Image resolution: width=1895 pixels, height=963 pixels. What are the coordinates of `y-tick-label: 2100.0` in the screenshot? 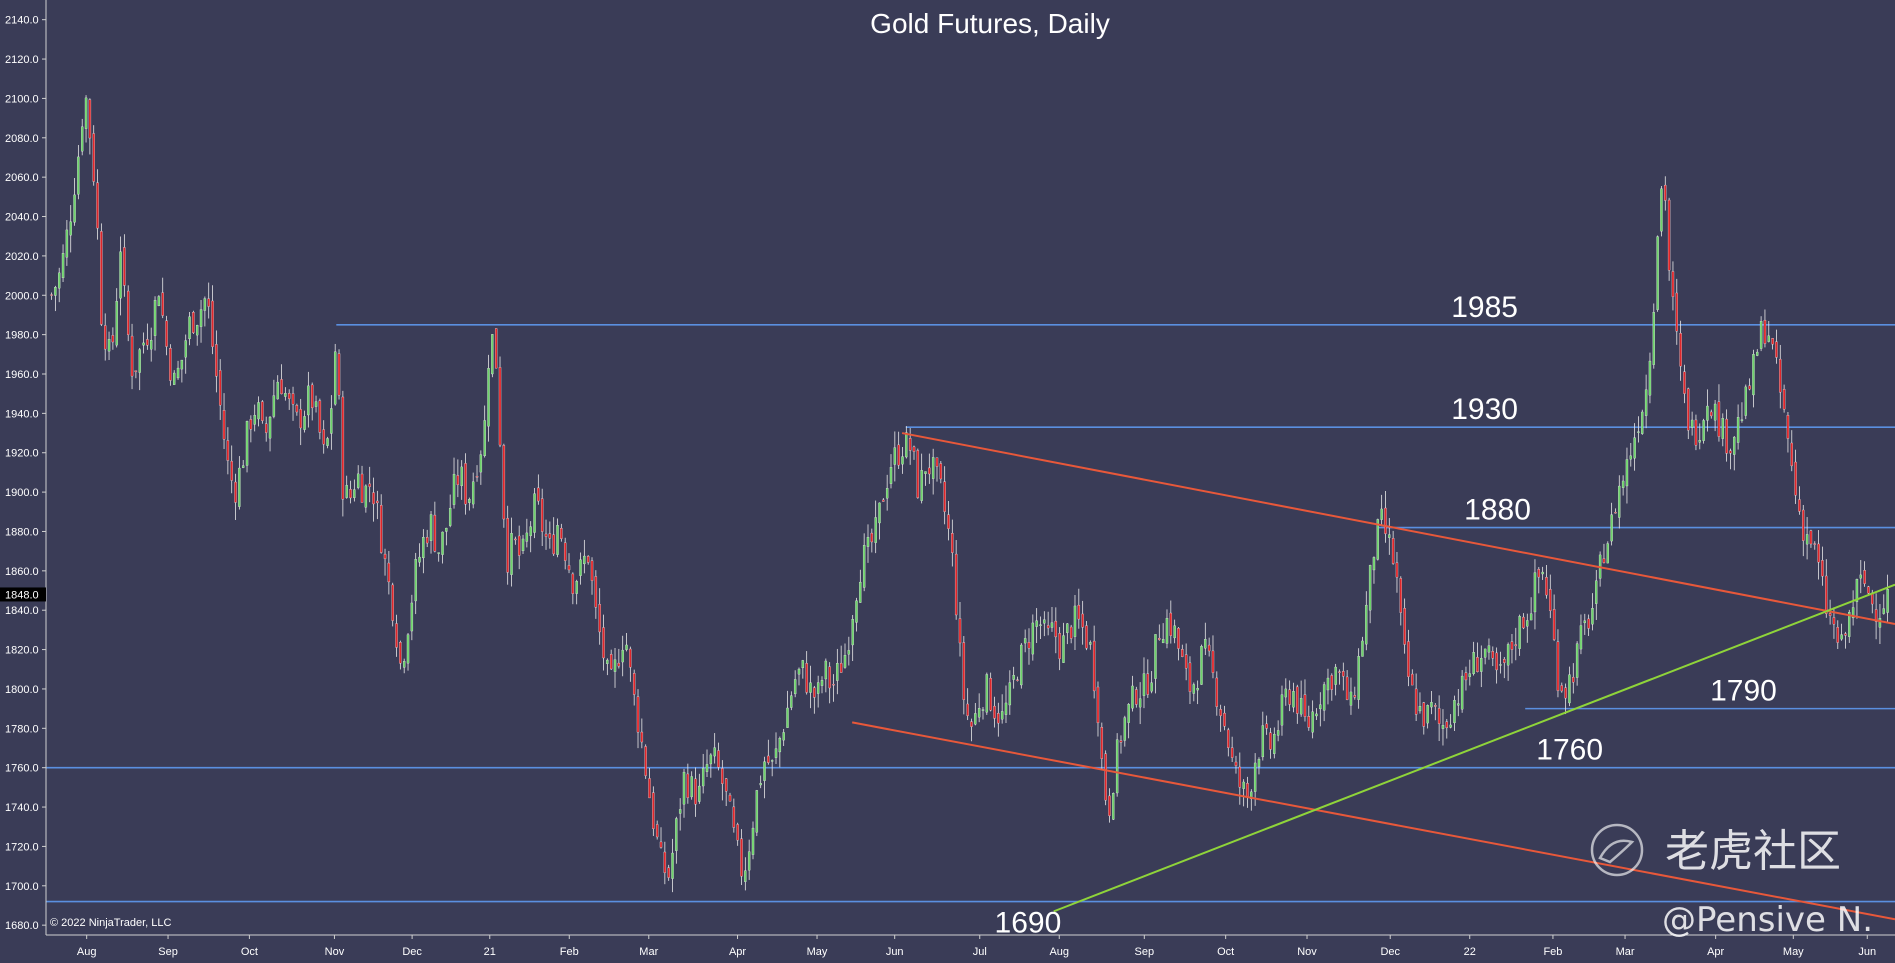 It's located at (22, 99).